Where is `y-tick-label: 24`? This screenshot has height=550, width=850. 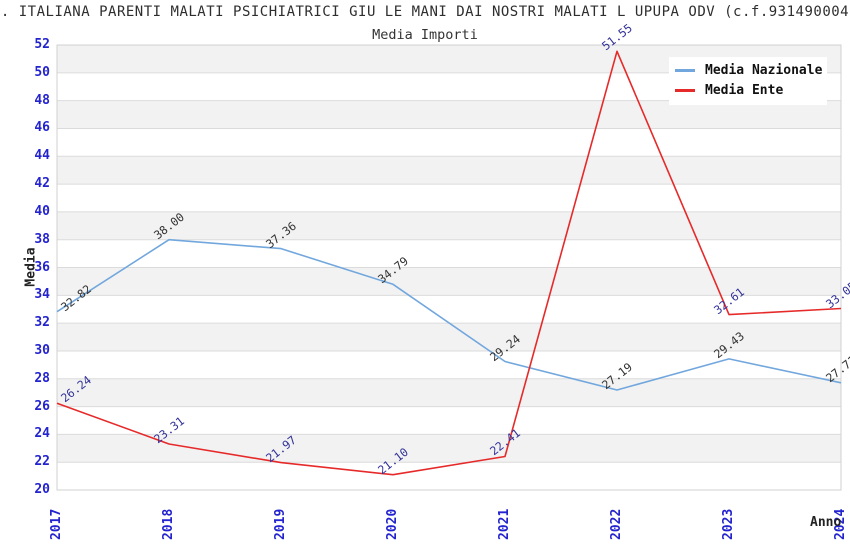
y-tick-label: 24 is located at coordinates (42, 434).